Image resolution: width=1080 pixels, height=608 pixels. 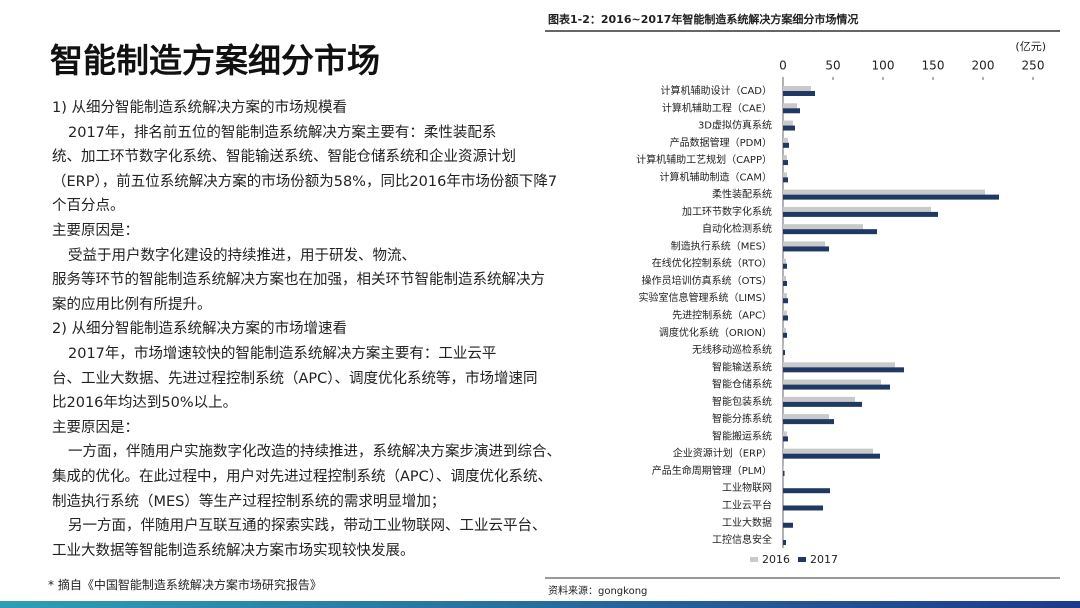 I want to click on category-label: 计算机辅助设计（CAD）, so click(x=716, y=90).